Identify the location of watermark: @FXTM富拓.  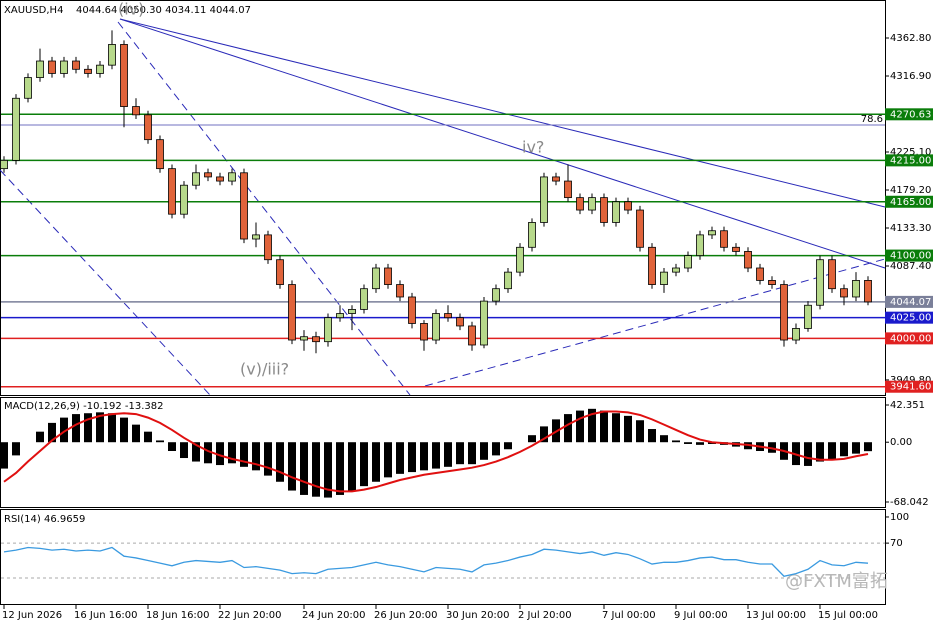
(836, 581).